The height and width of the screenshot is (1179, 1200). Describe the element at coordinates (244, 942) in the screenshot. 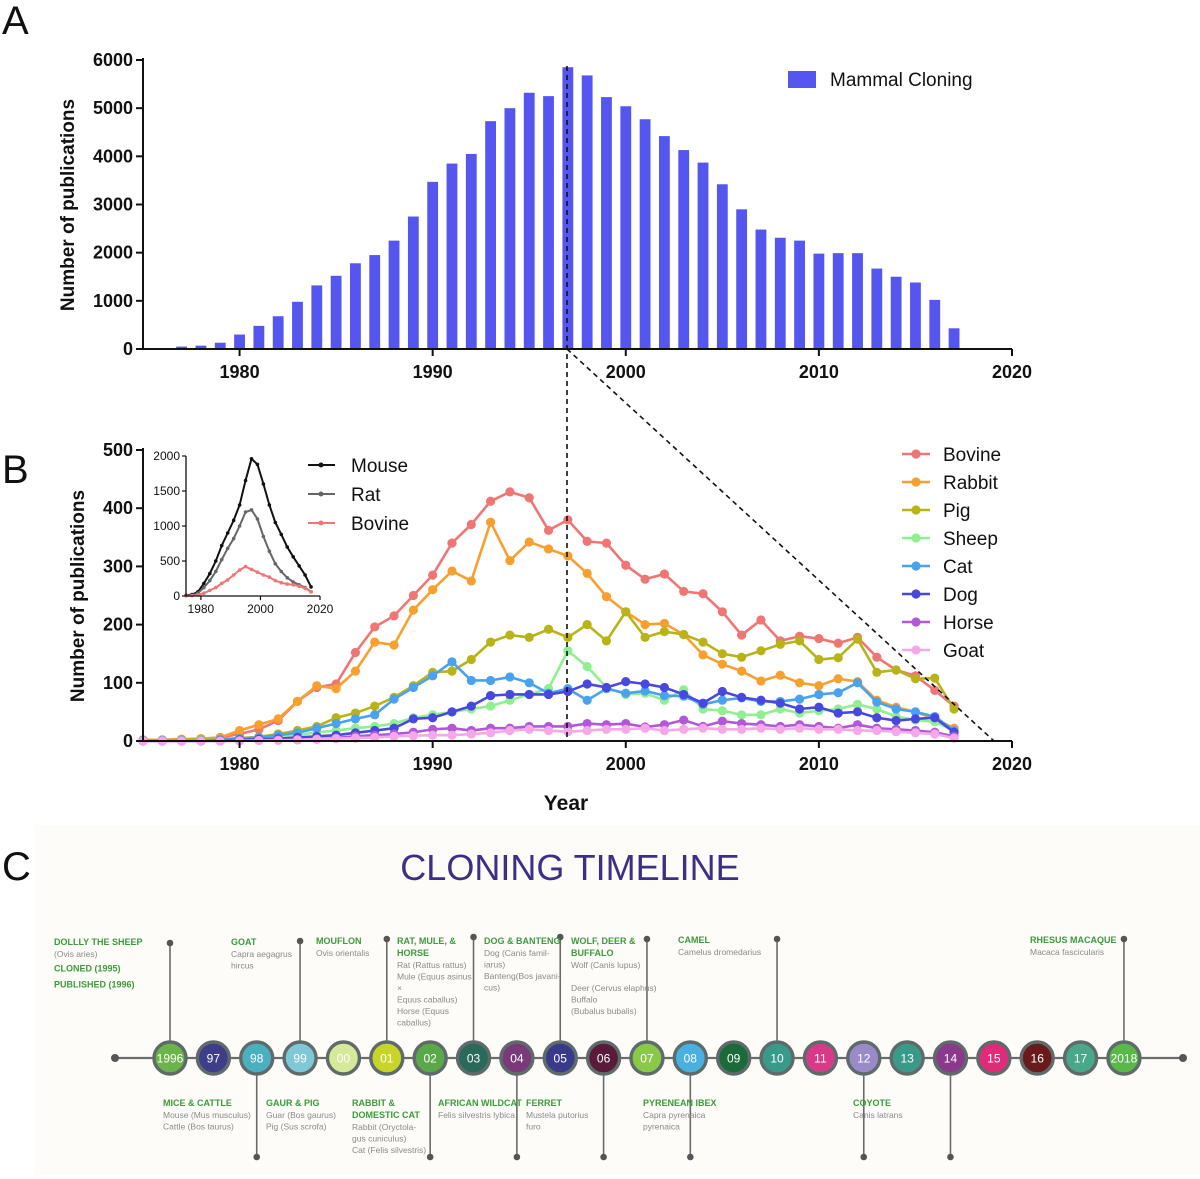

I see `timeline-event-top-1-title-0: GOAT` at that location.